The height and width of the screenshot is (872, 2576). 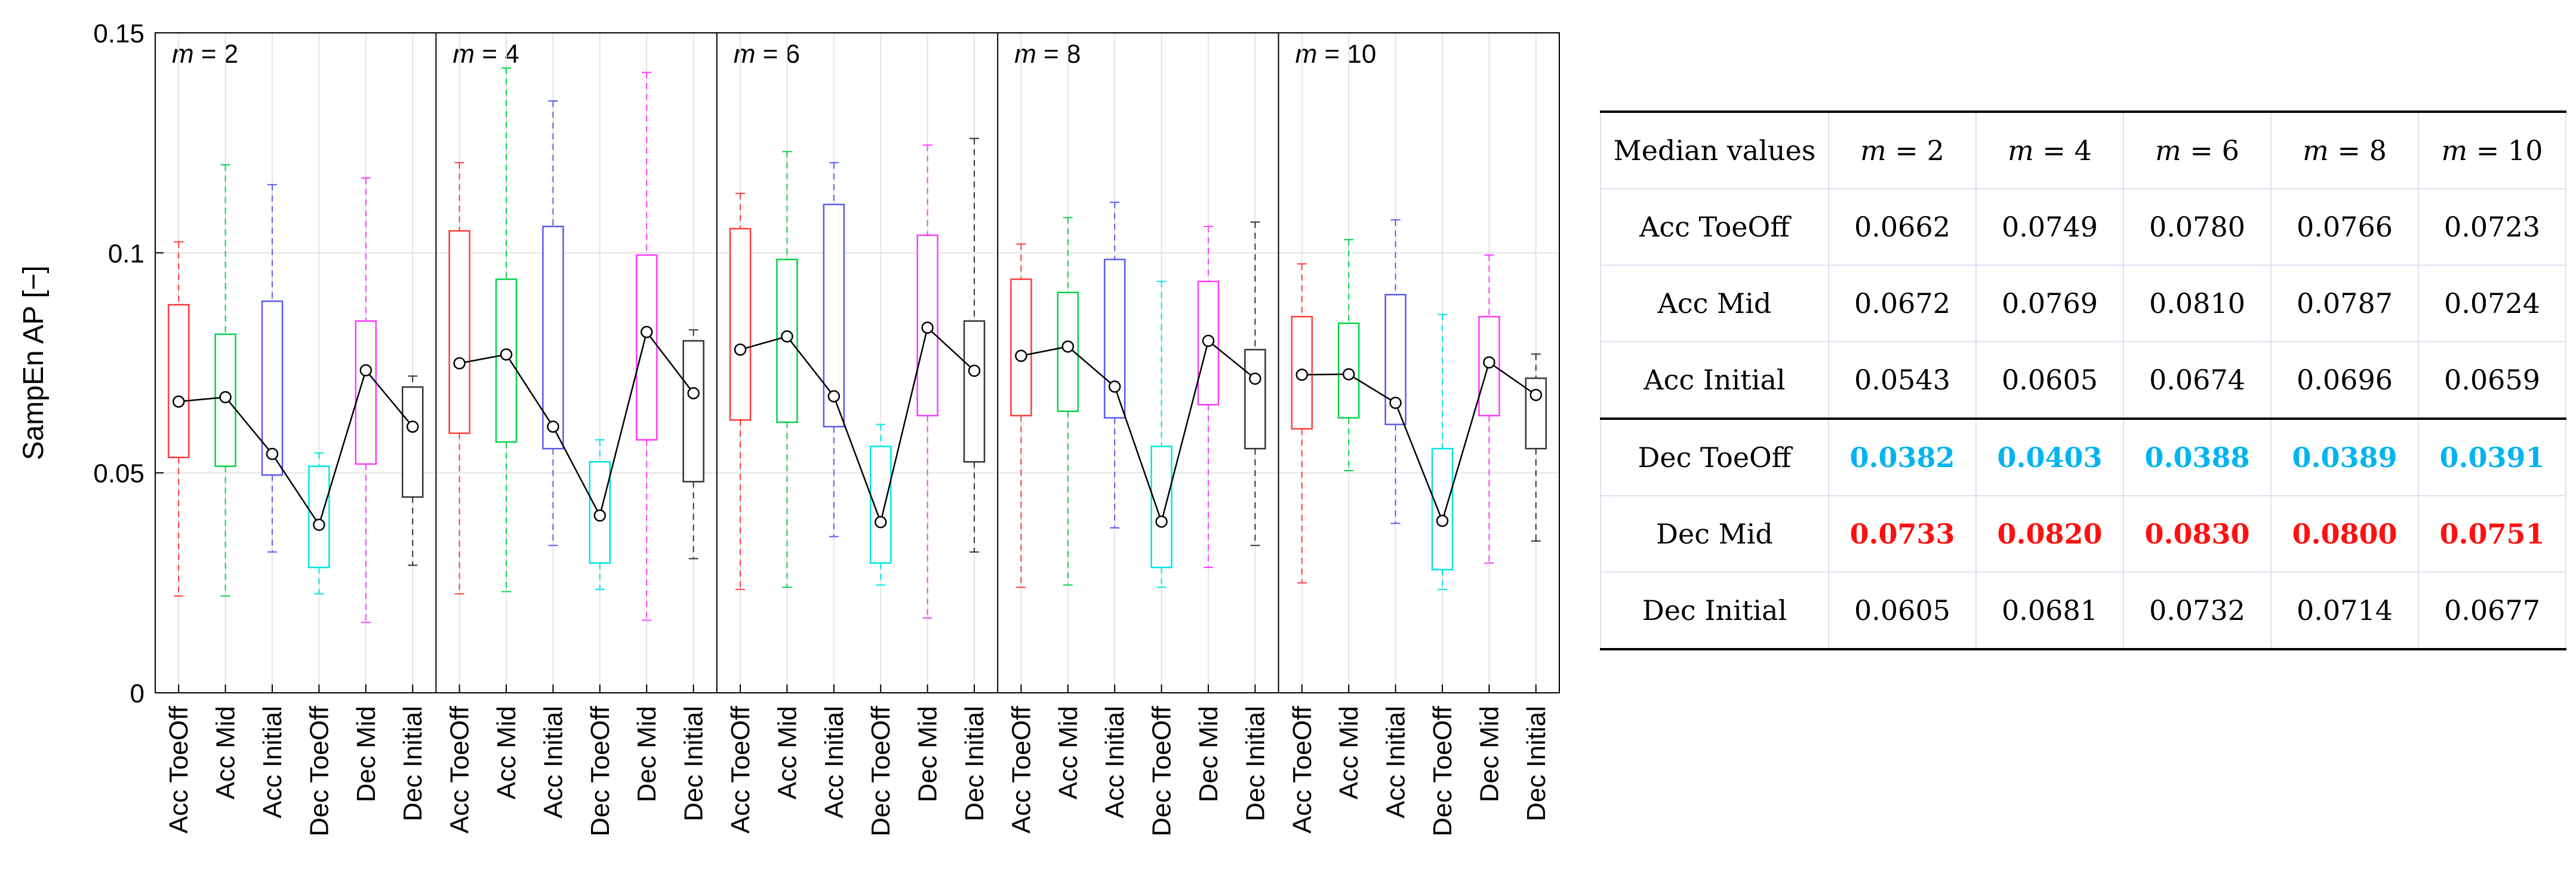 I want to click on table-header-cell: m = 10, so click(x=2492, y=149).